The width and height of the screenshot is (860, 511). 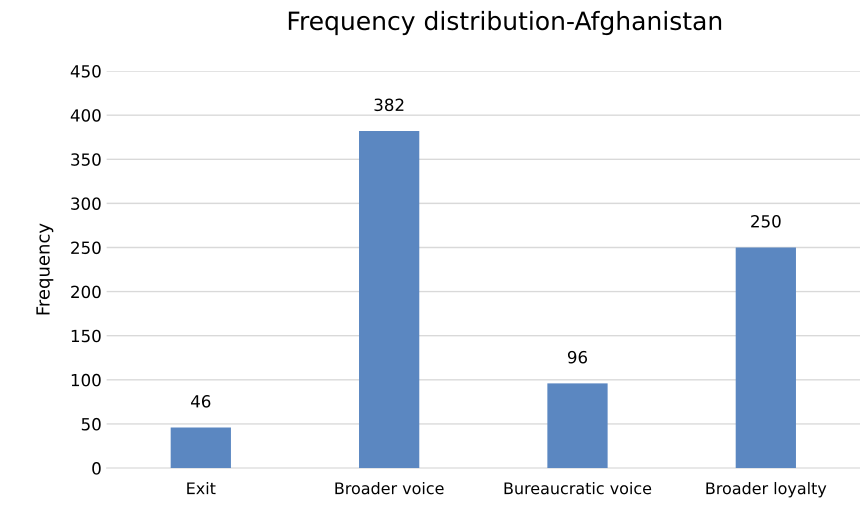 I want to click on y-tick-label: 100, so click(x=86, y=380).